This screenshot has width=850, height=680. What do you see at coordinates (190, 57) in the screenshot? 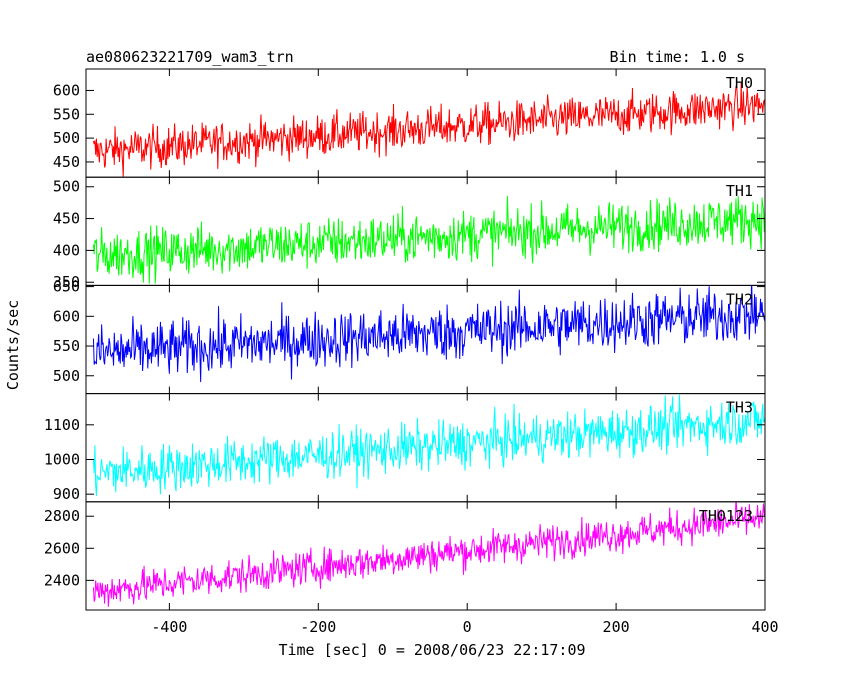
I see `chart-title: ae080623221709_wam3_trn` at bounding box center [190, 57].